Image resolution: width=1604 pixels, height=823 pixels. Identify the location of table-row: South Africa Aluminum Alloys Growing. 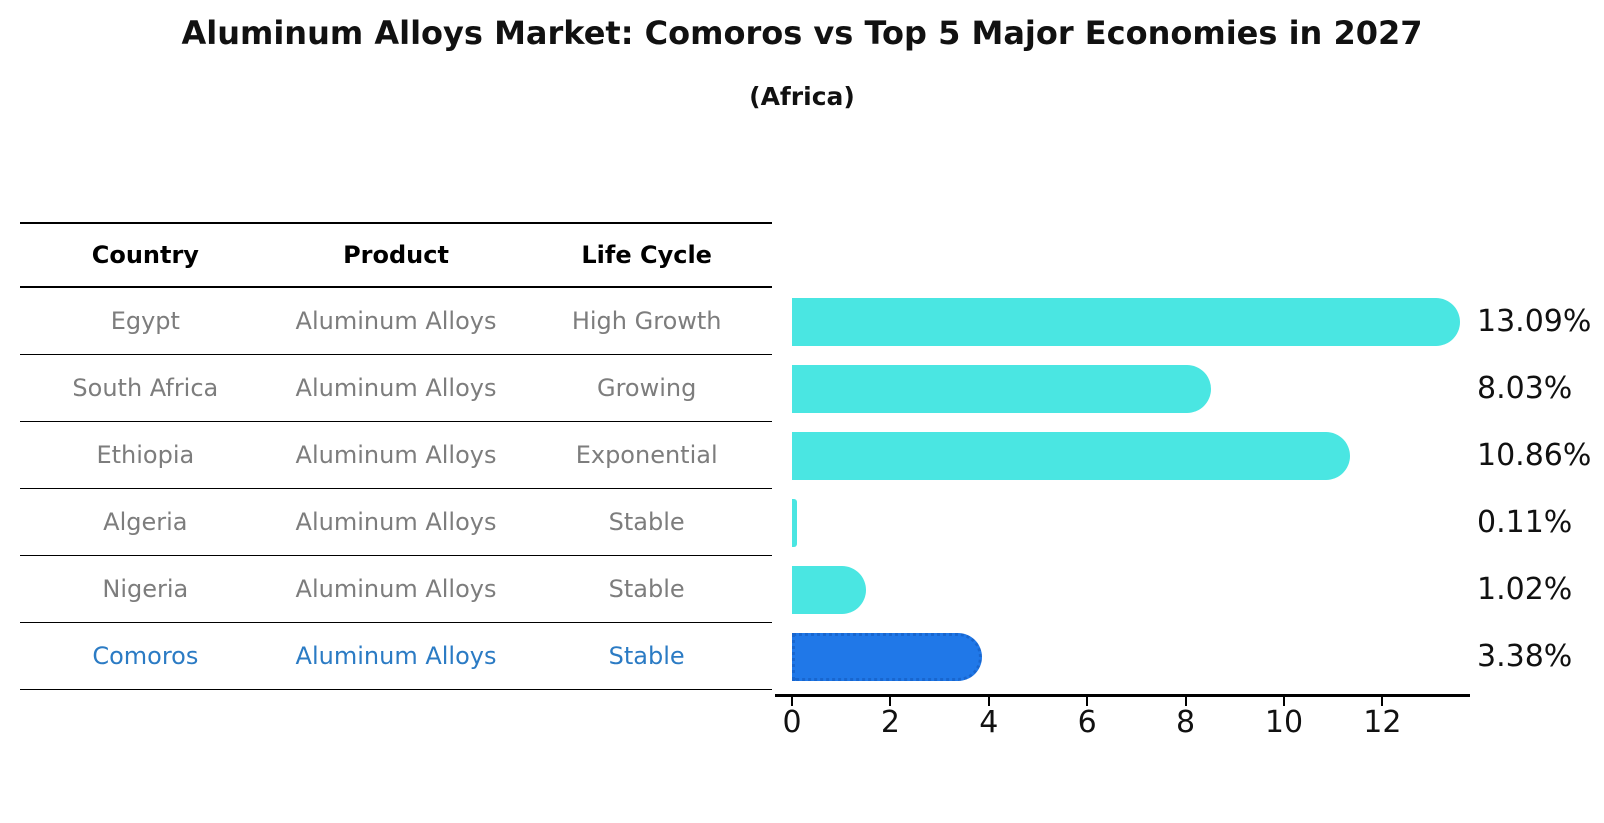
(396, 388).